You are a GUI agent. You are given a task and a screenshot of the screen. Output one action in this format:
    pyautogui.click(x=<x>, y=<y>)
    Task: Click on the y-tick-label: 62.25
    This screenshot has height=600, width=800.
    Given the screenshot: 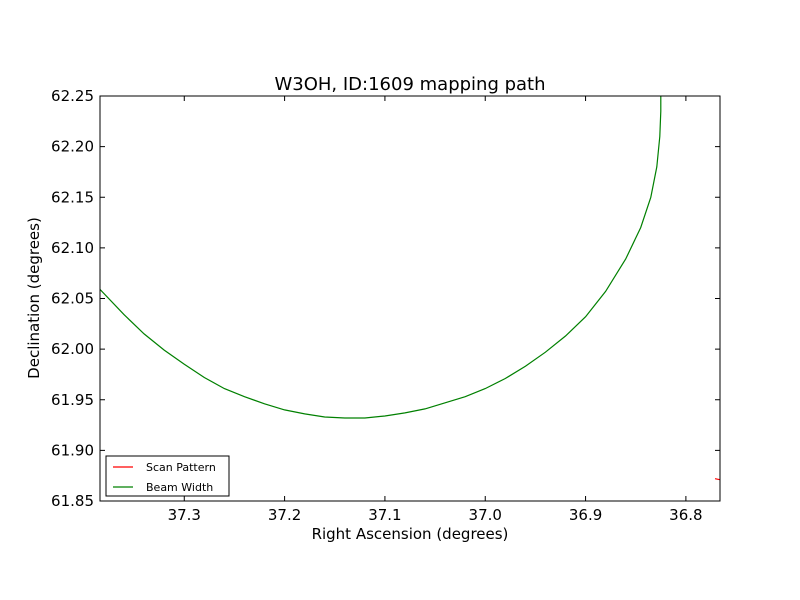 What is the action you would take?
    pyautogui.click(x=72, y=96)
    